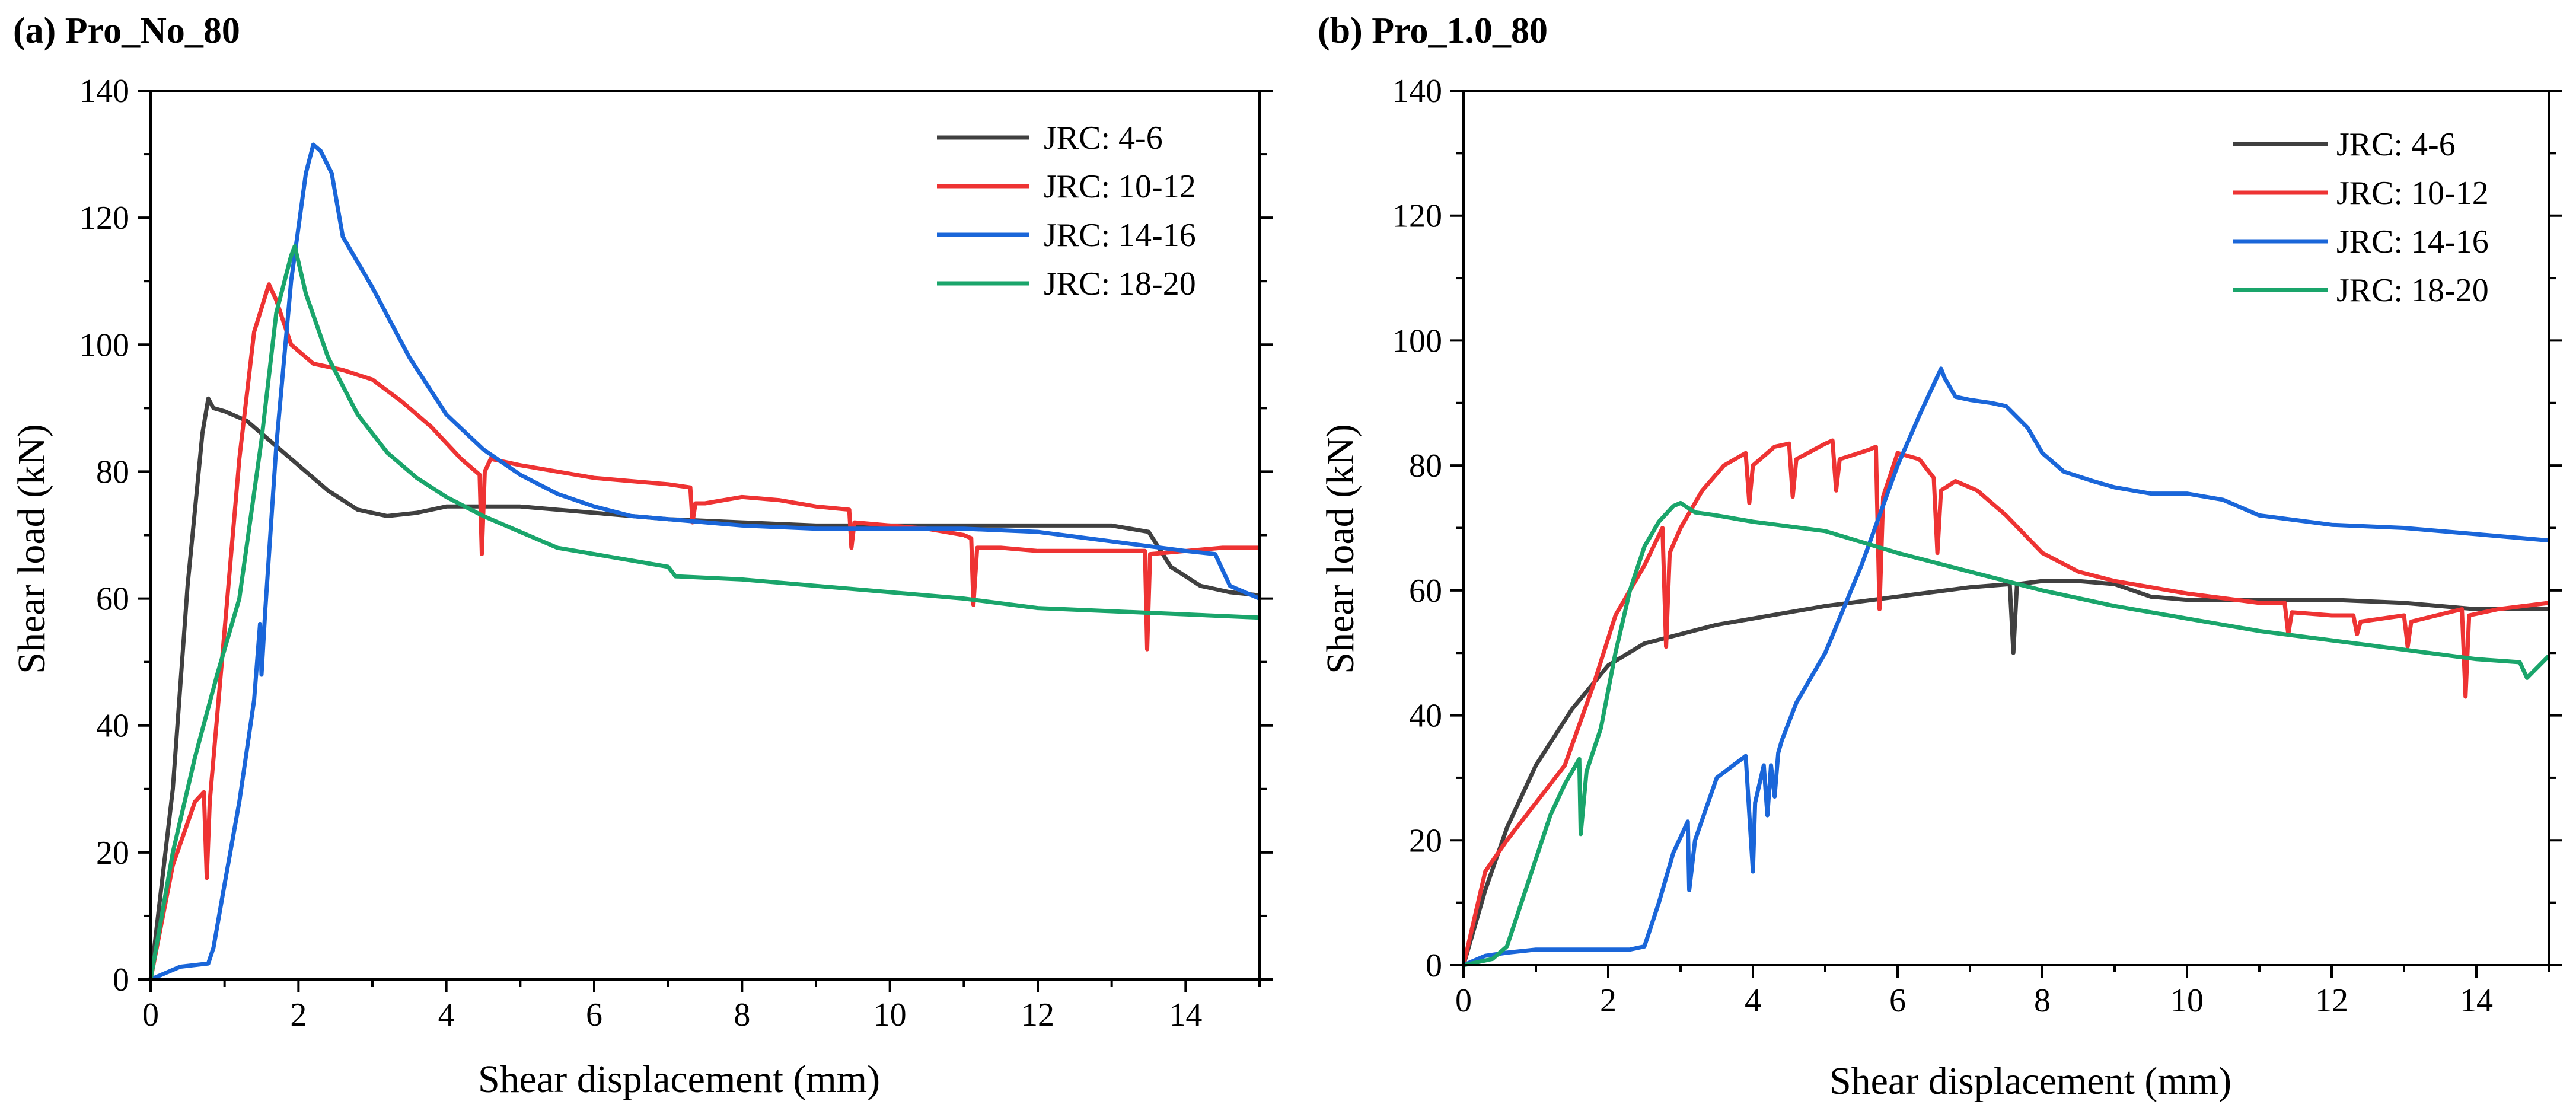 This screenshot has width=2576, height=1114. I want to click on panel-b-y-tick-label: 40, so click(1425, 716).